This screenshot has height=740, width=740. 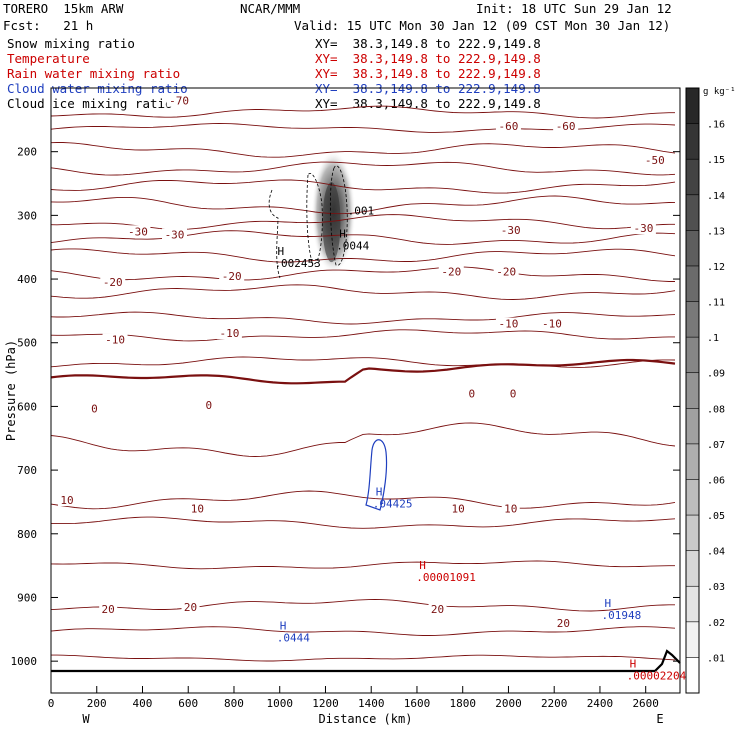 What do you see at coordinates (325, 703) in the screenshot?
I see `x-tick-label: 1200` at bounding box center [325, 703].